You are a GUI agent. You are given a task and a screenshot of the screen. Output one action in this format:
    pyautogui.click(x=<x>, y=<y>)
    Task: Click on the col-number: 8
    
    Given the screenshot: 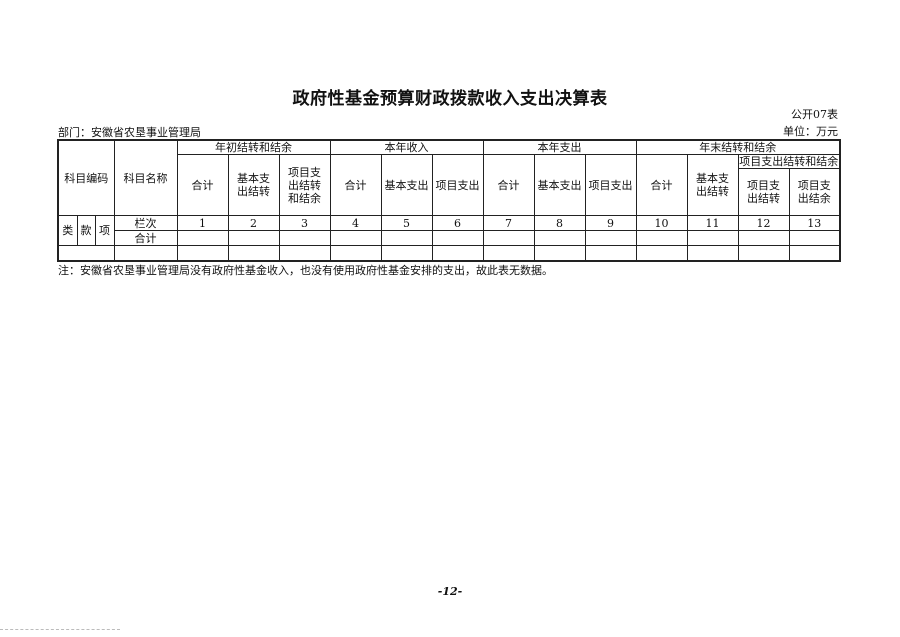 What is the action you would take?
    pyautogui.click(x=559, y=223)
    